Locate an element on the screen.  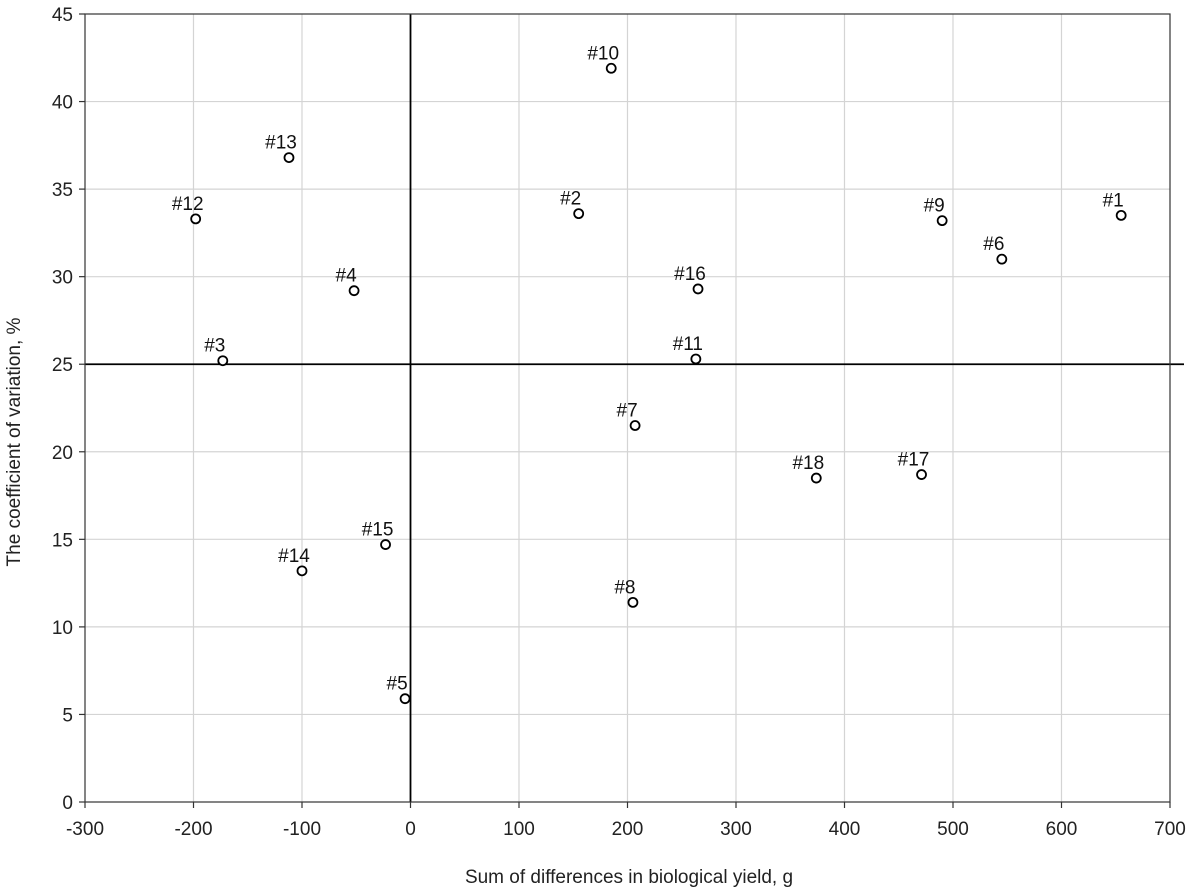
data-point: #8 is located at coordinates (626, 592).